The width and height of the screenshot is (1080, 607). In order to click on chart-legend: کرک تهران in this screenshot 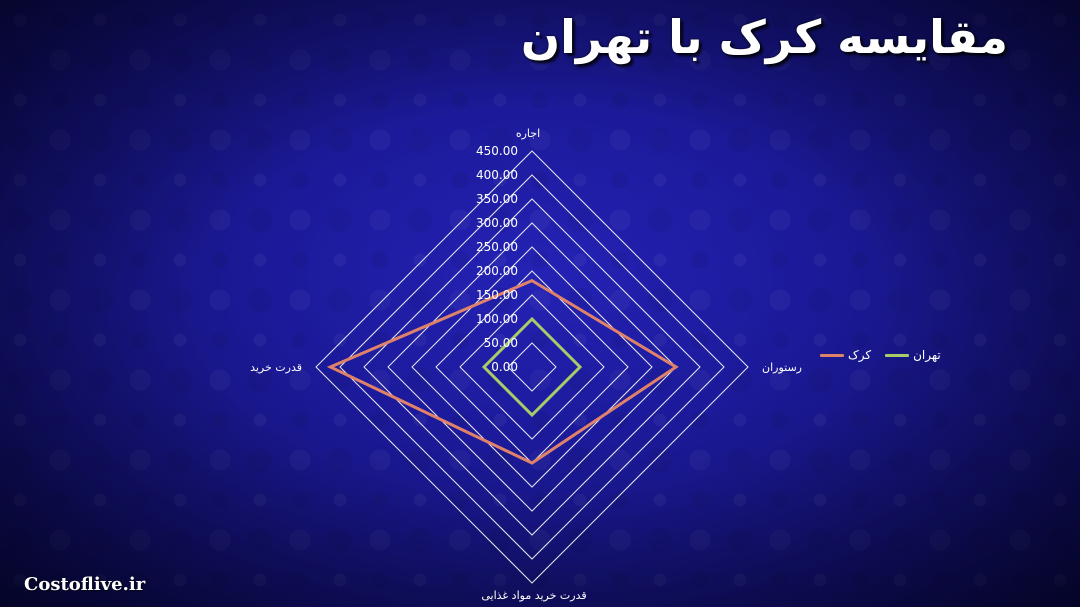, I will do `click(880, 355)`.